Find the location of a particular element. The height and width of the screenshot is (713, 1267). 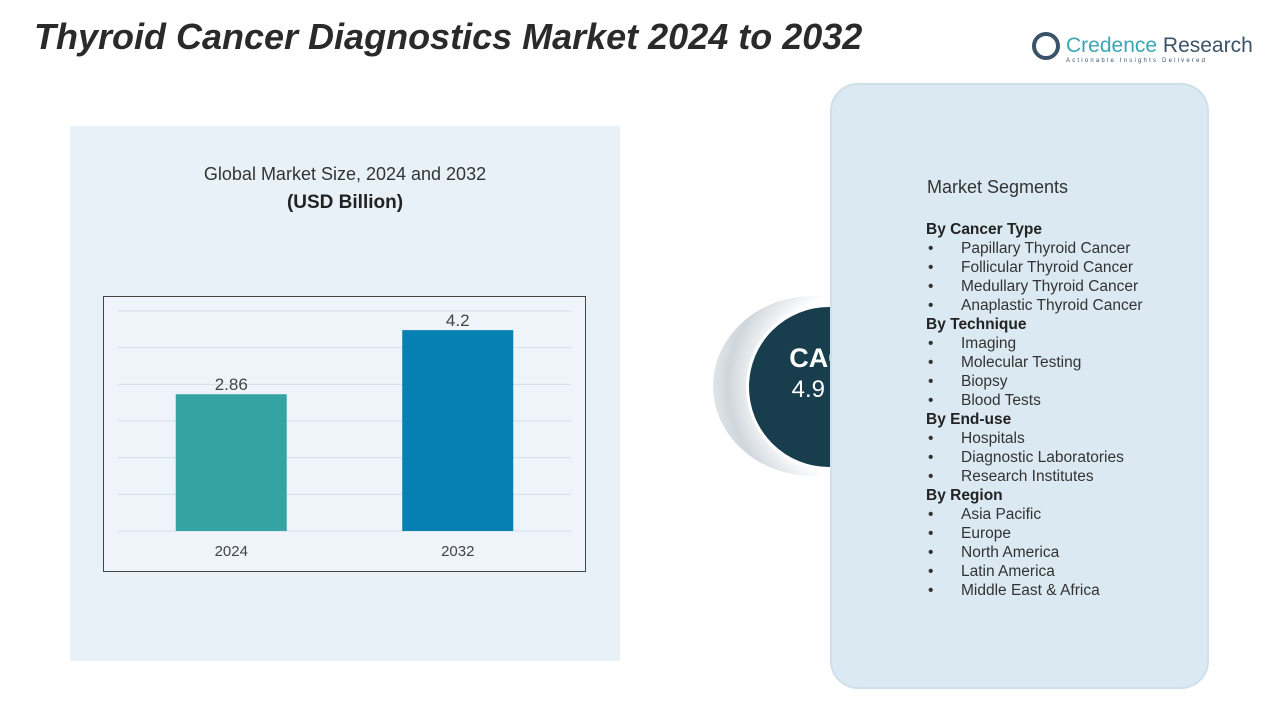

segment-item: • Research Institutes is located at coordinates (1034, 476).